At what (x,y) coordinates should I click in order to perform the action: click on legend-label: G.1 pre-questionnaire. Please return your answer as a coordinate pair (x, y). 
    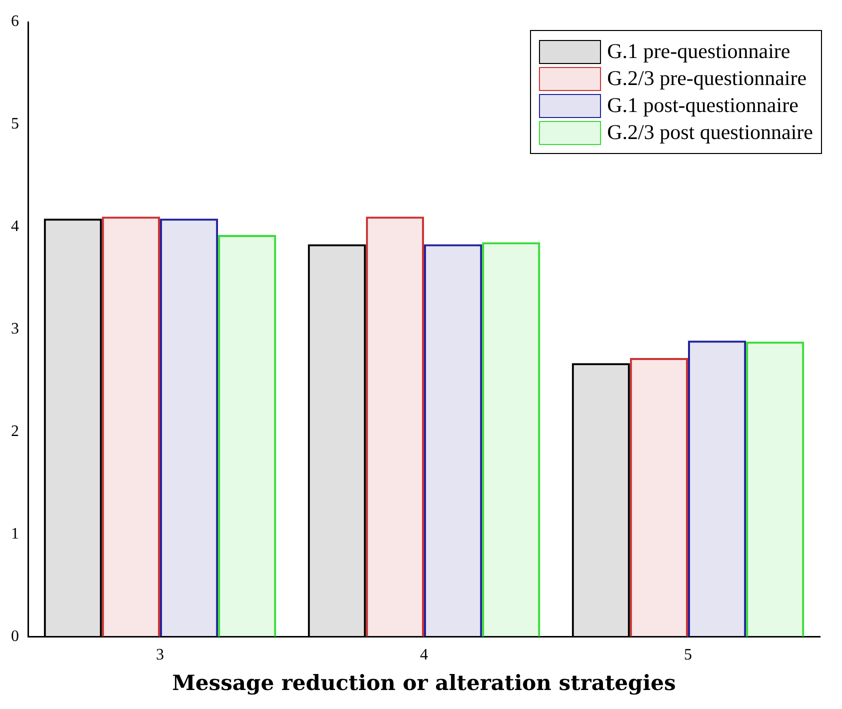
    Looking at the image, I should click on (698, 51).